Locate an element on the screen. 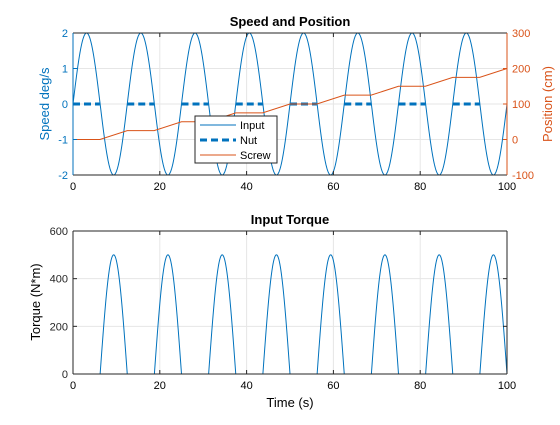 This screenshot has height=425, width=560. y-tick-label: -2 is located at coordinates (63, 176).